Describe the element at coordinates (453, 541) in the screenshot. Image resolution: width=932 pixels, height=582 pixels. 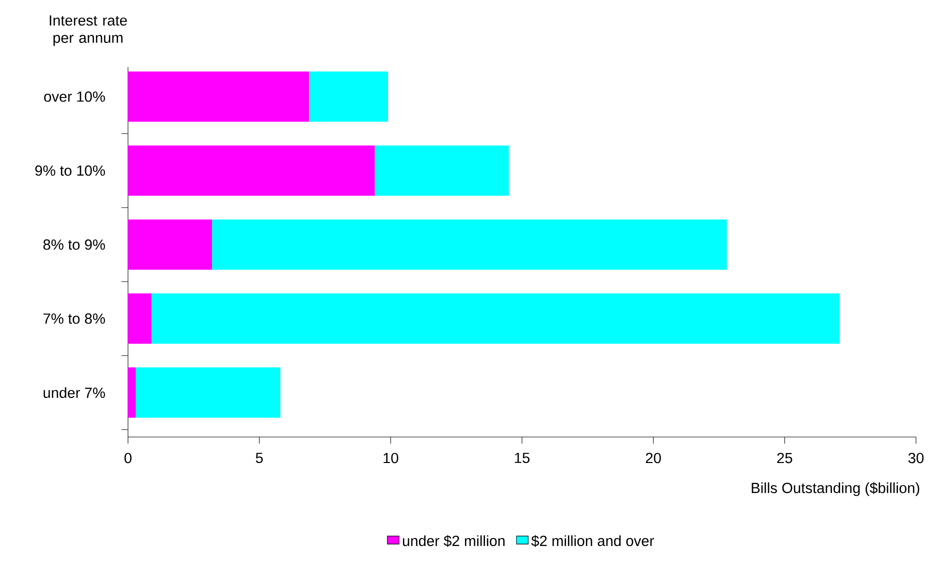
I see `legend-label: under $2 million` at that location.